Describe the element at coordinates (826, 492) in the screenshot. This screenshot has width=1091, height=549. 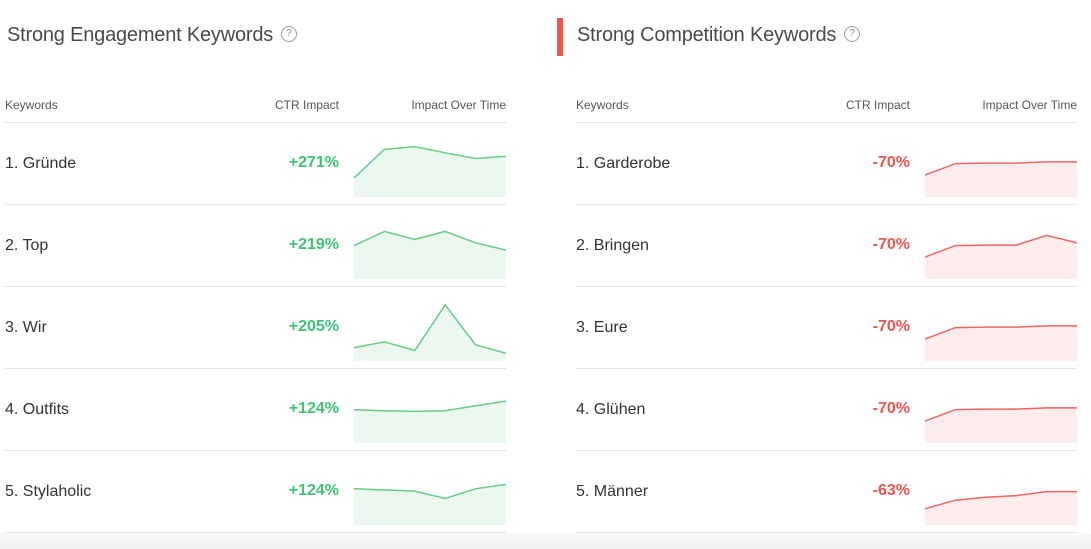
I see `table-row: 5. Männer -63%` at that location.